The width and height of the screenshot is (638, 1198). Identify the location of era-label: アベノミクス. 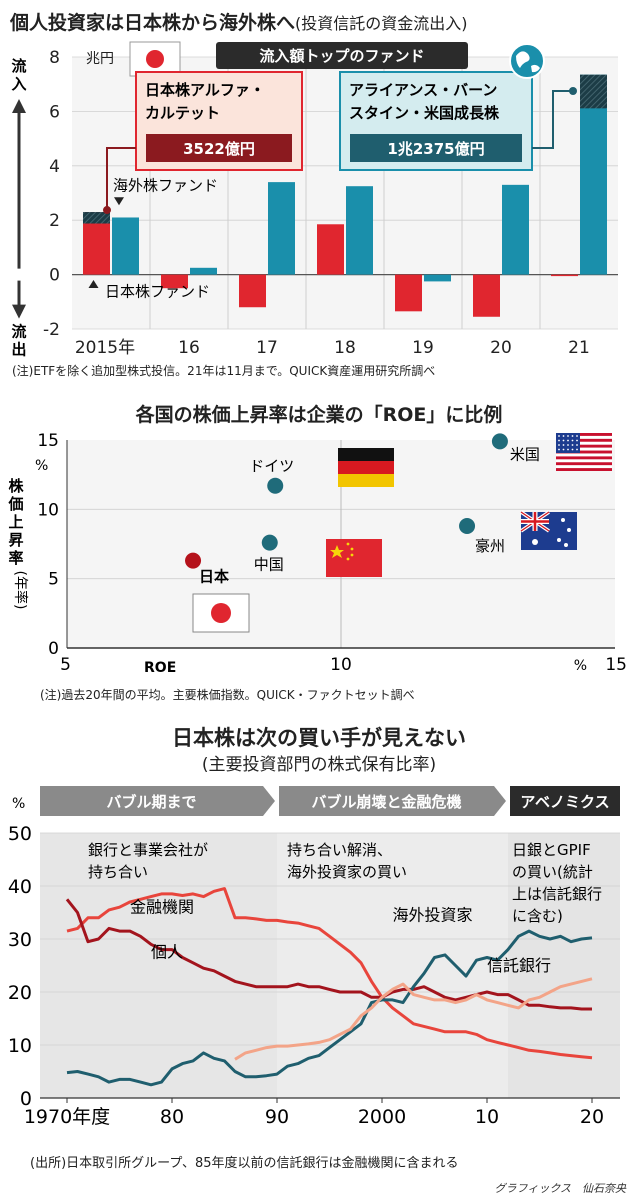
(564, 802).